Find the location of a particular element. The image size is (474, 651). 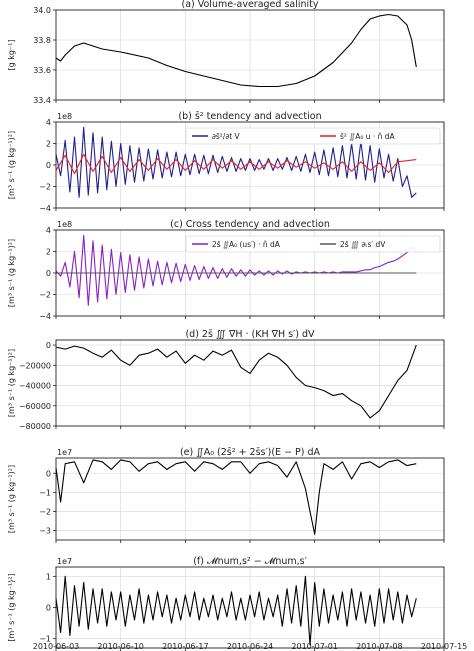

panel-title: (a) Volume-averaged salinity is located at coordinates (249, 5).